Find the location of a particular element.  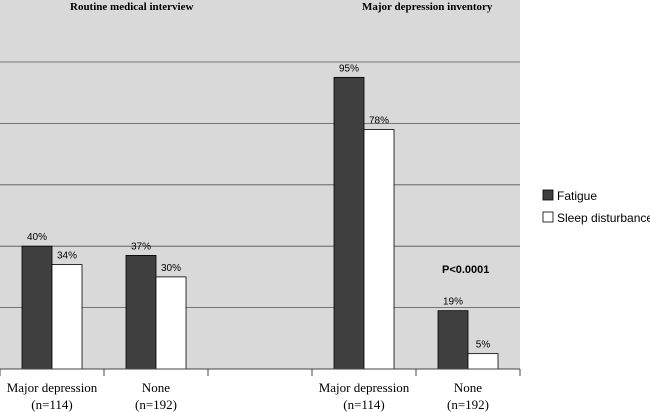

data-label: 78% is located at coordinates (379, 121).